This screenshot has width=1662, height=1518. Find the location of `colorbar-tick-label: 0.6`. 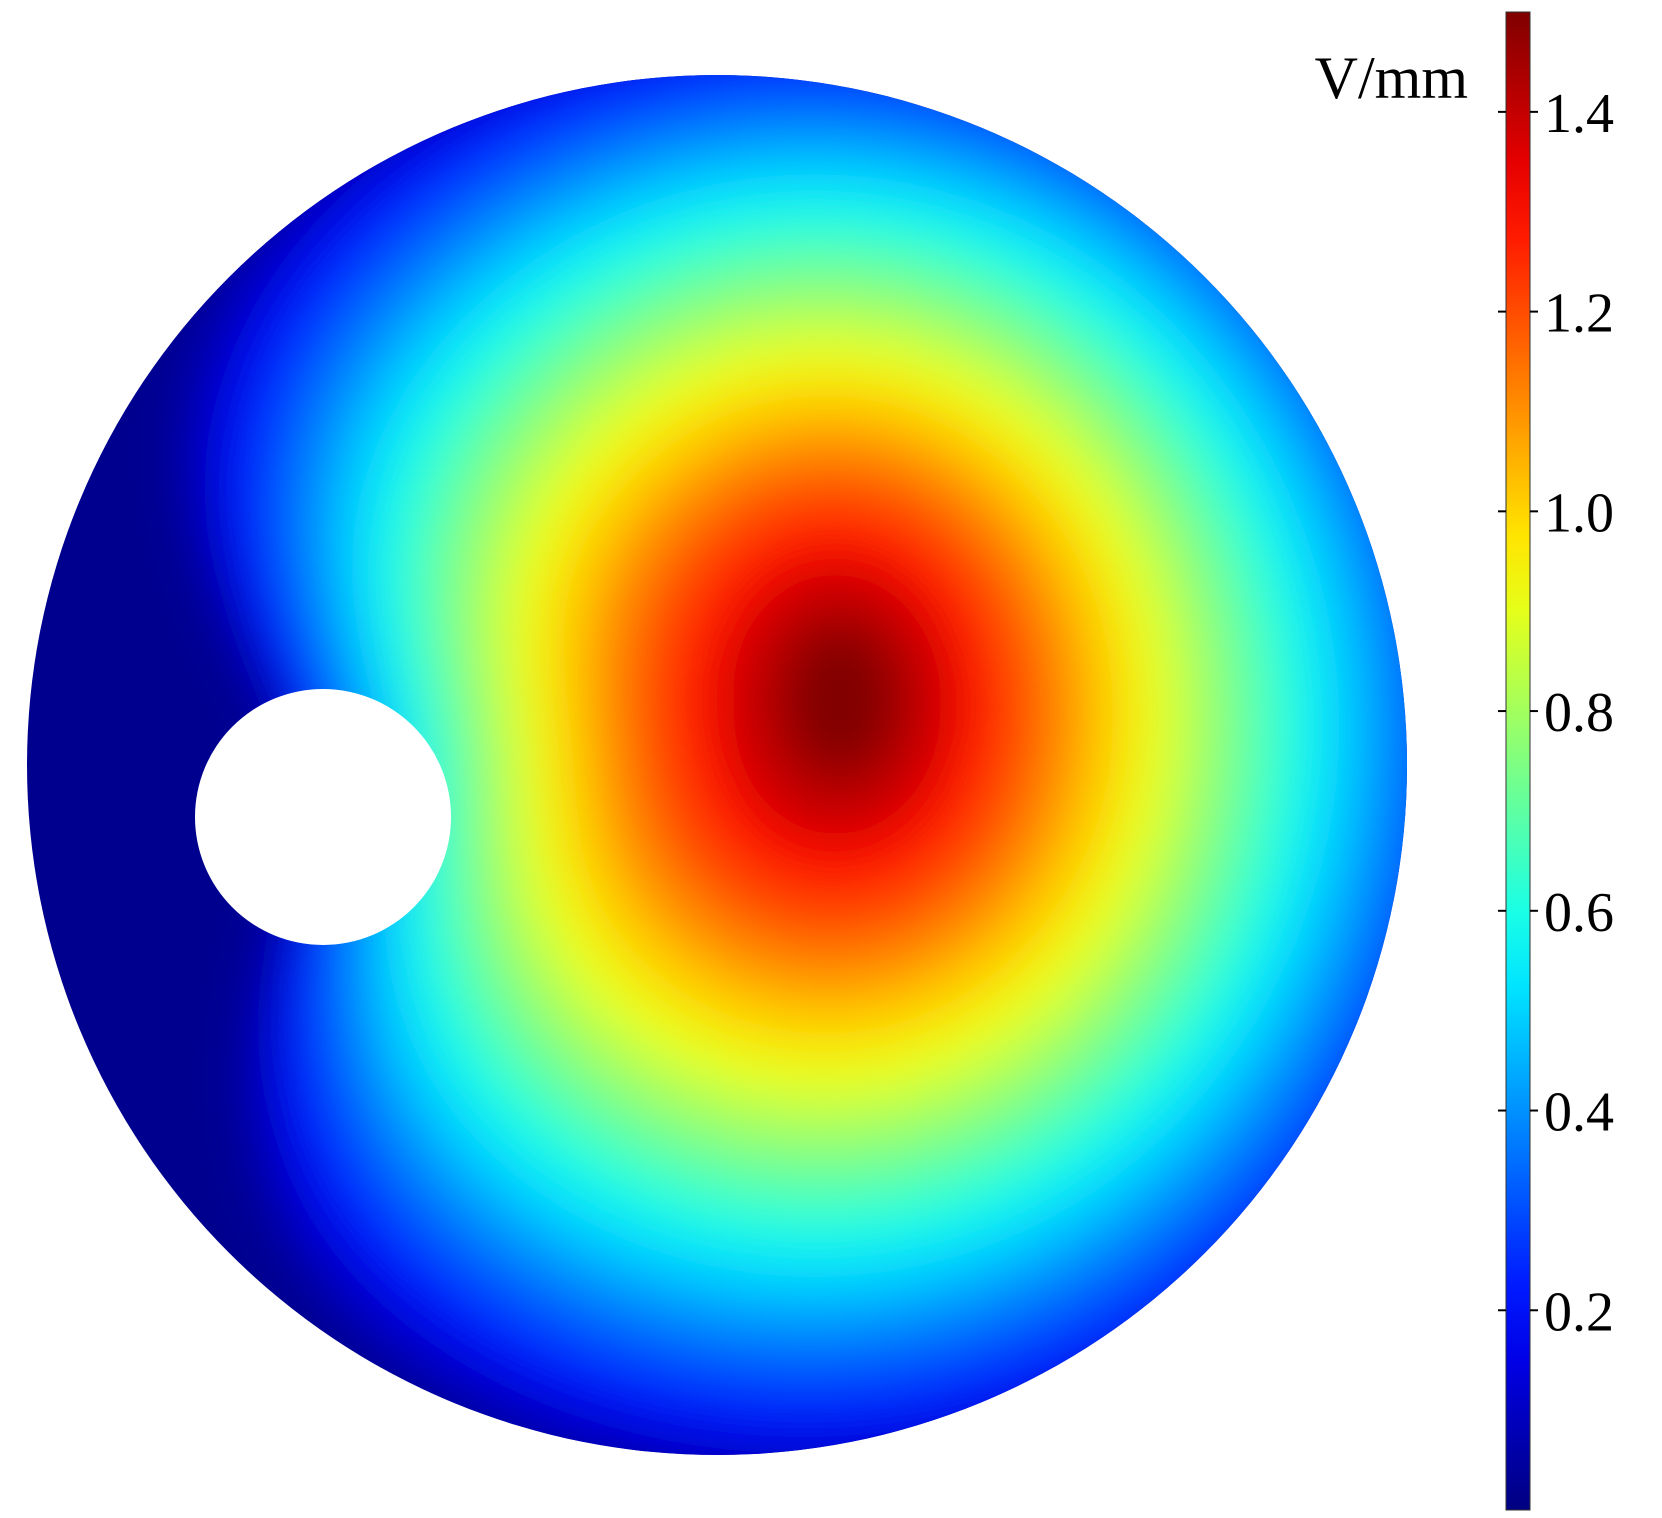

colorbar-tick-label: 0.6 is located at coordinates (1579, 913).